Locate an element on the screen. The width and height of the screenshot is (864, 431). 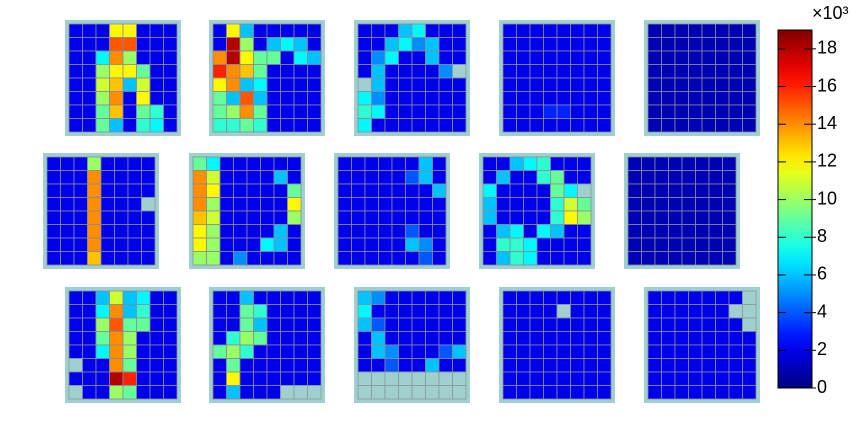
colorbar is located at coordinates (795, 209).